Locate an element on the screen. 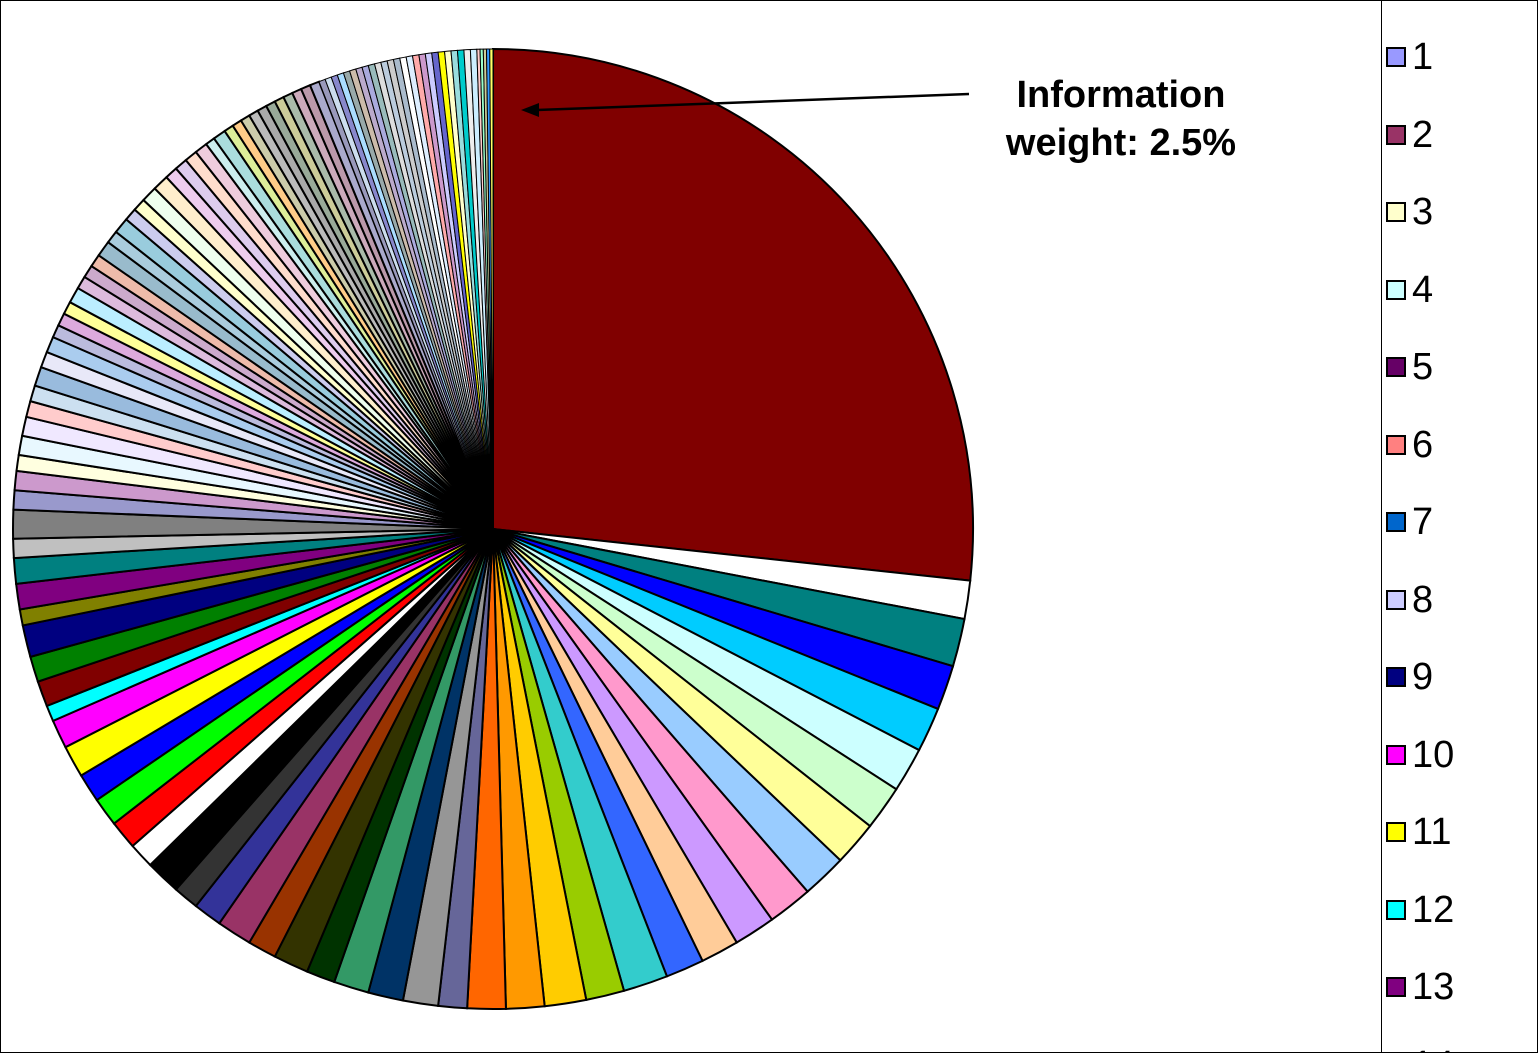 This screenshot has width=1540, height=1055. annotation-line-2: weight: 2.5% is located at coordinates (1121, 143).